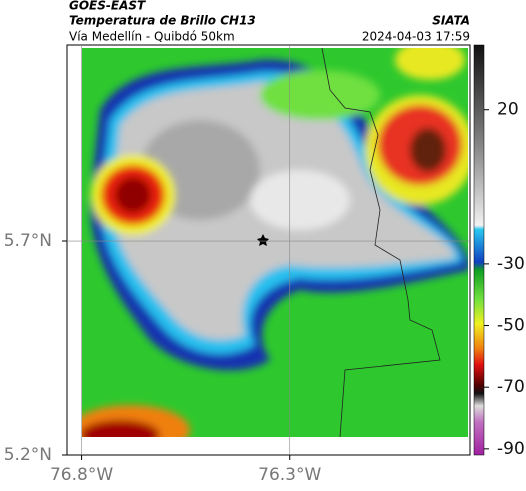 This screenshot has width=526, height=491. Describe the element at coordinates (511, 387) in the screenshot. I see `colorbar-tick-label: -70` at that location.